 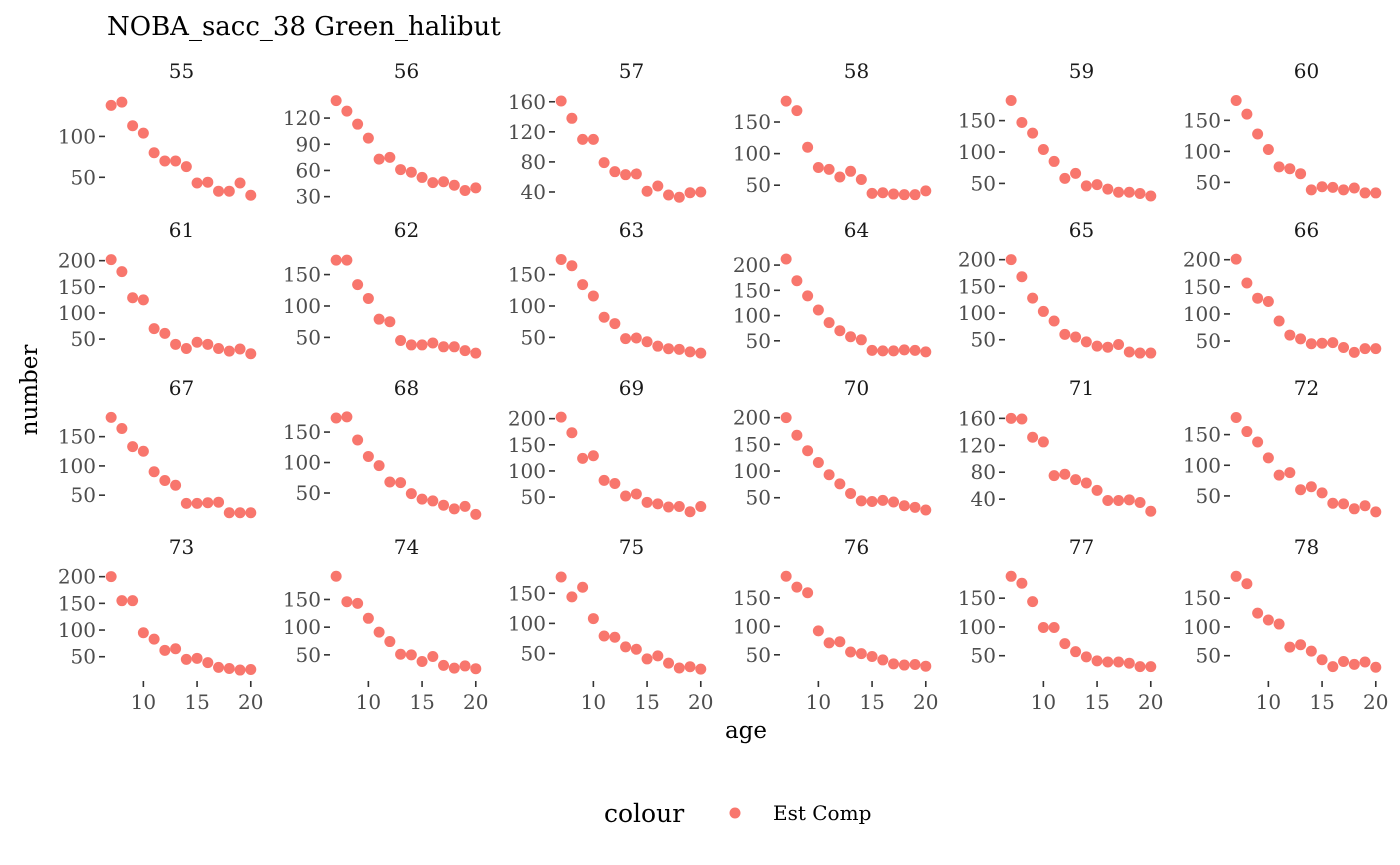 What do you see at coordinates (1061, 624) in the screenshot?
I see `facet-panel: 77 50 100 150 10 15 20` at bounding box center [1061, 624].